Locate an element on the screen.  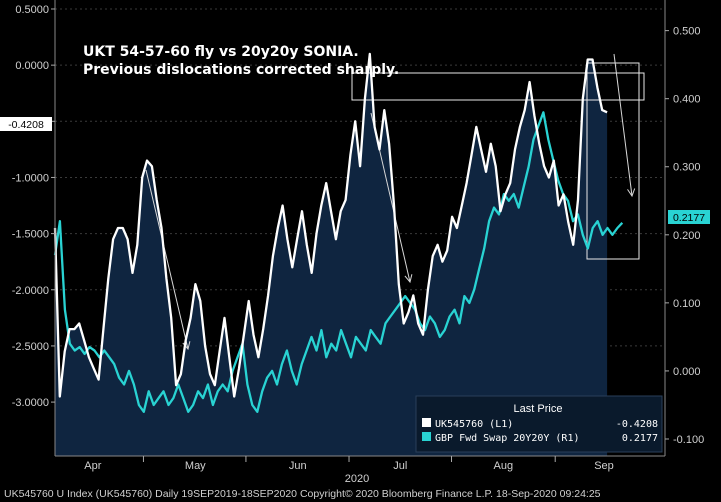
x-tick-label: May is located at coordinates (195, 466).